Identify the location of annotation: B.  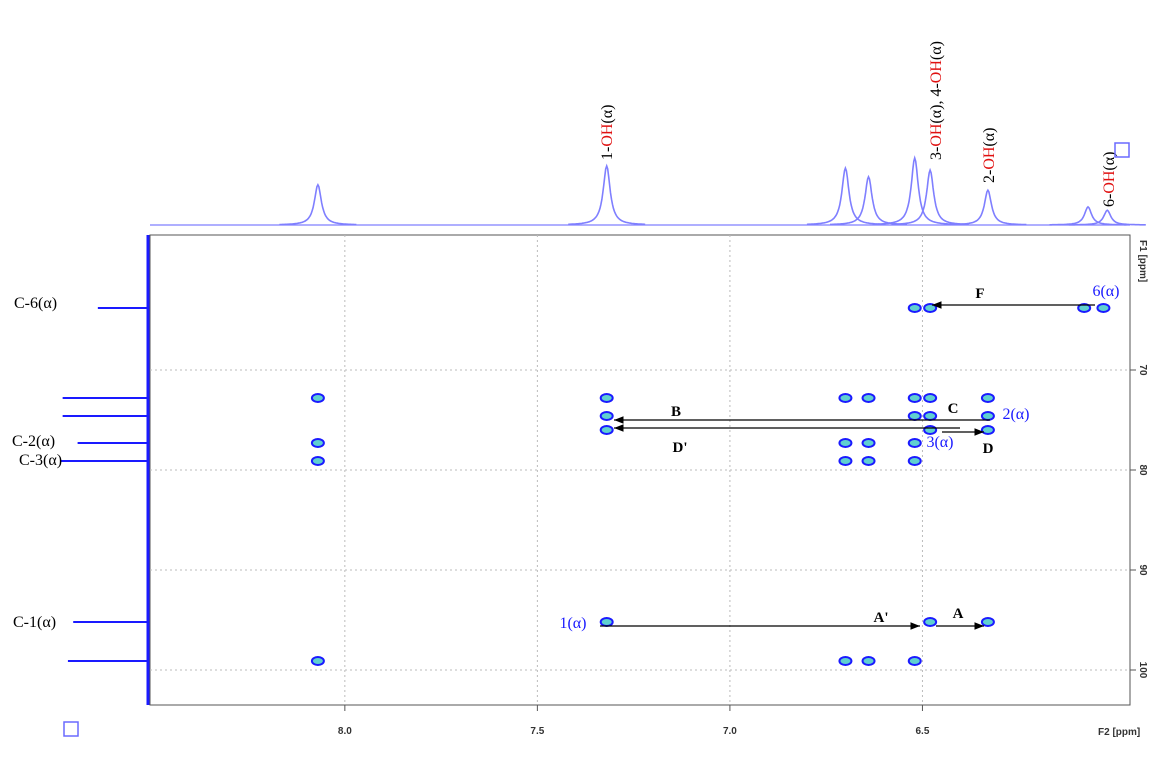
(676, 412).